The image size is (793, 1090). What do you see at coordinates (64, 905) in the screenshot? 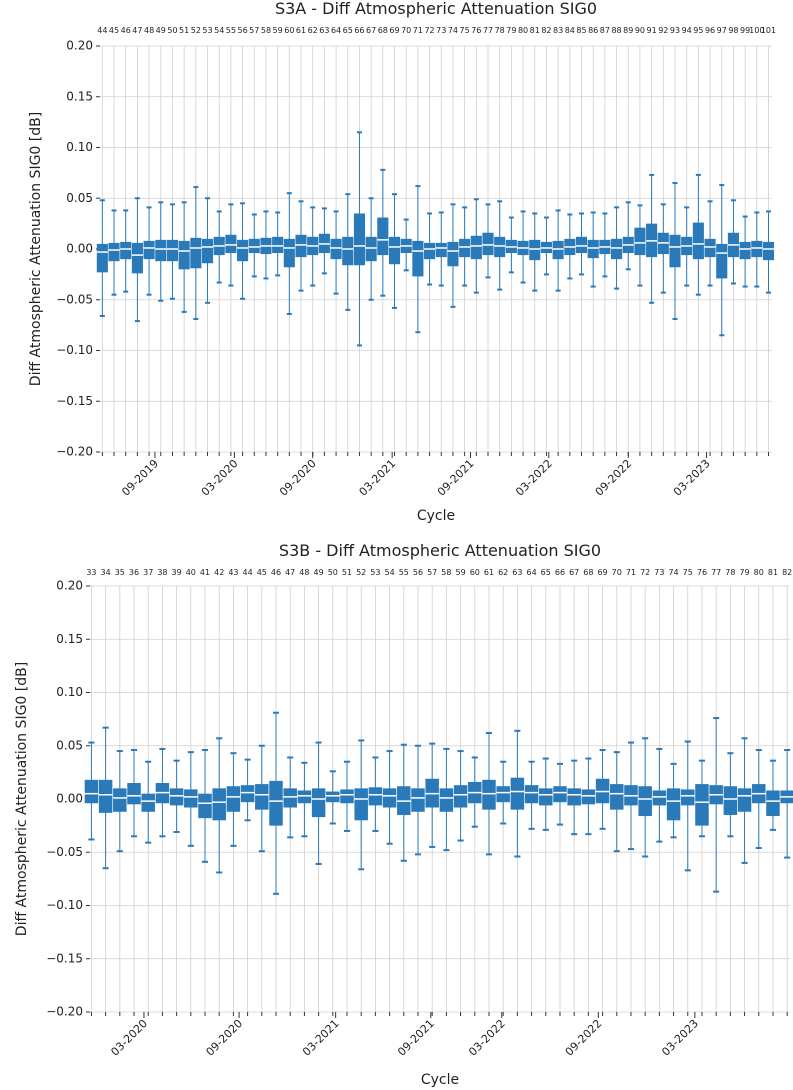
I see `y-tick-label: −0.10` at bounding box center [64, 905].